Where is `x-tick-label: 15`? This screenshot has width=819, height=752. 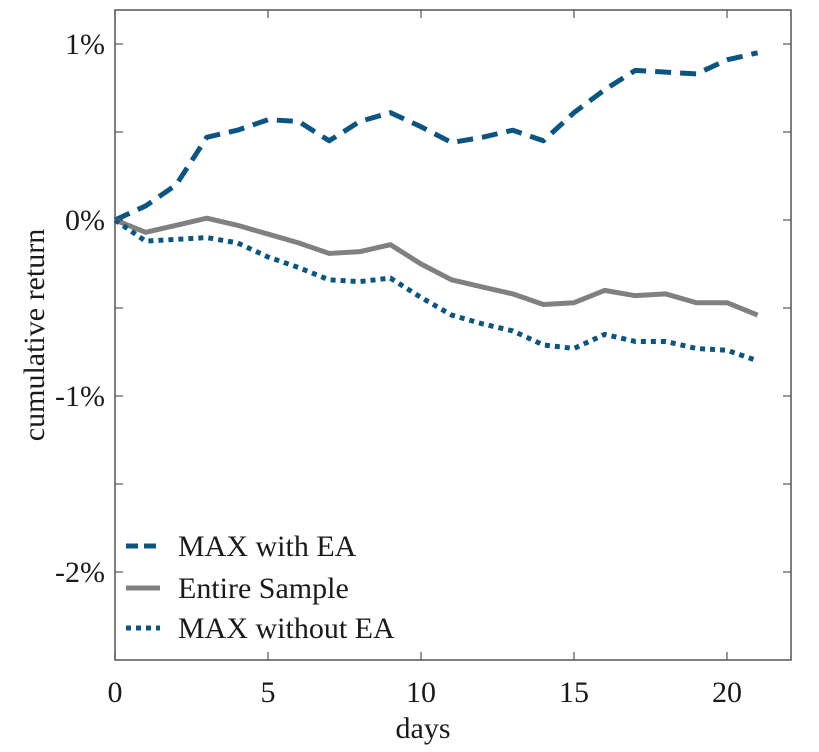 x-tick-label: 15 is located at coordinates (574, 692).